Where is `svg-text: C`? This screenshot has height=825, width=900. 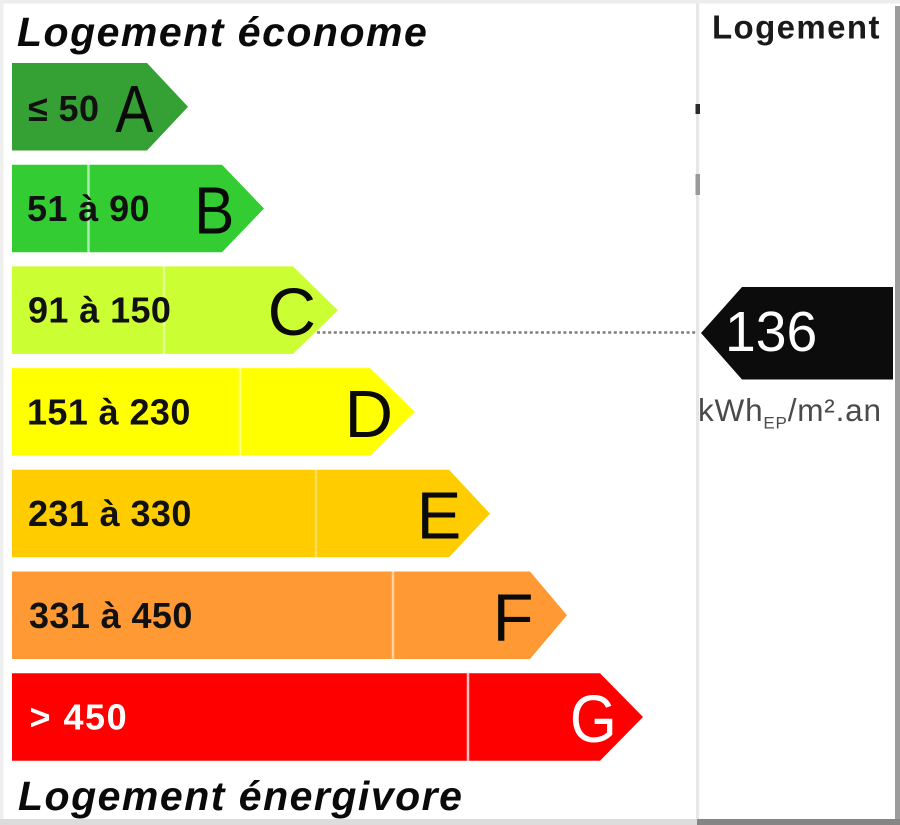 svg-text: C is located at coordinates (292, 312).